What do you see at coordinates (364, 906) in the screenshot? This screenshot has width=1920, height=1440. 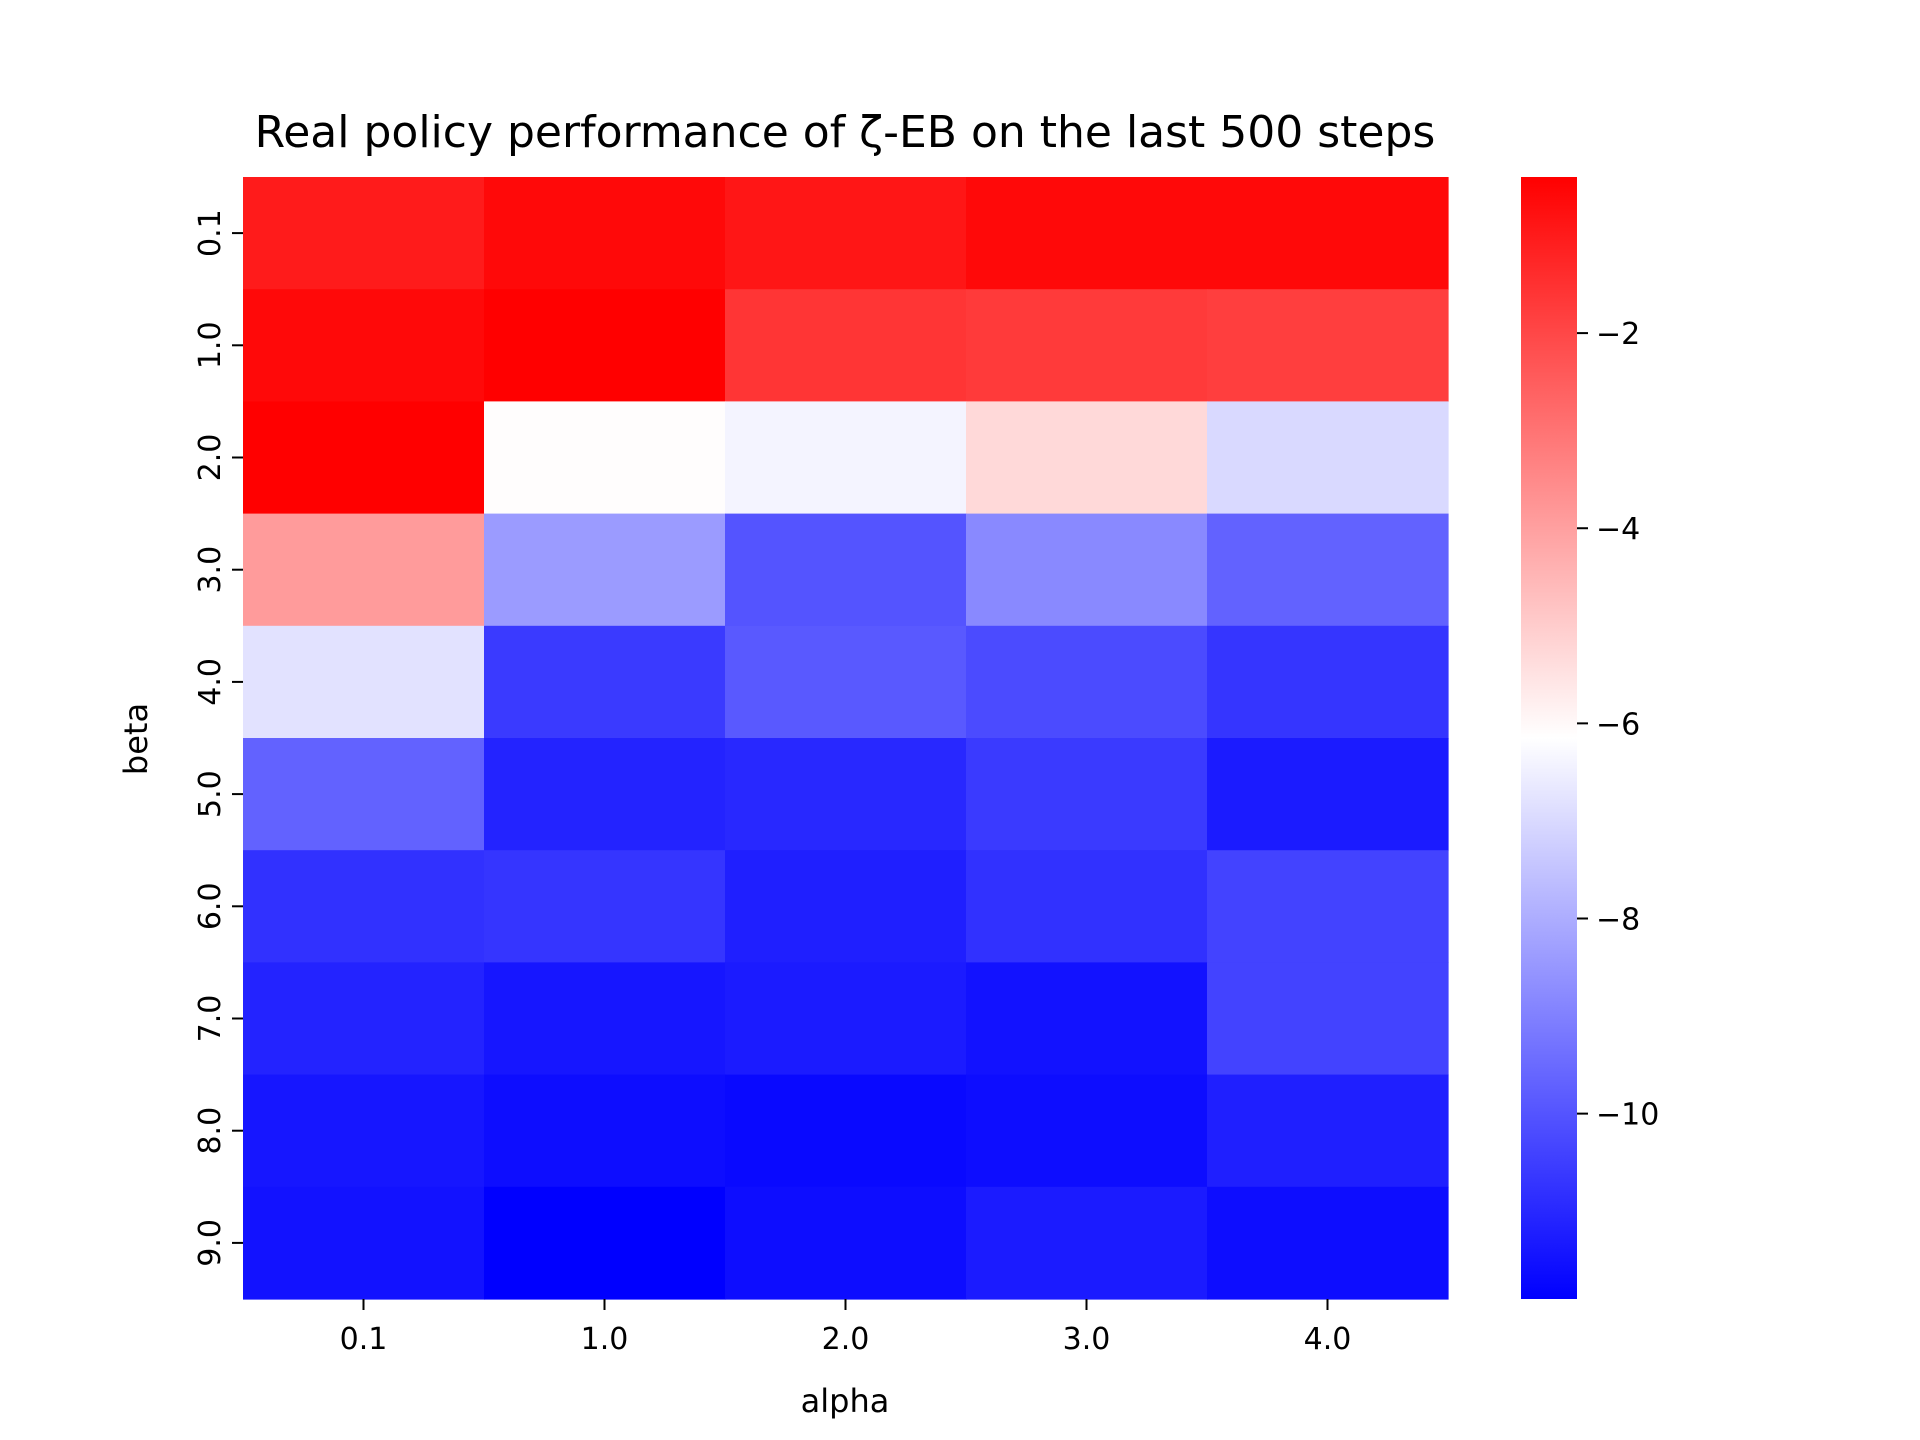 I see `heatmap-cell-beta-6.0-alpha-0.1` at bounding box center [364, 906].